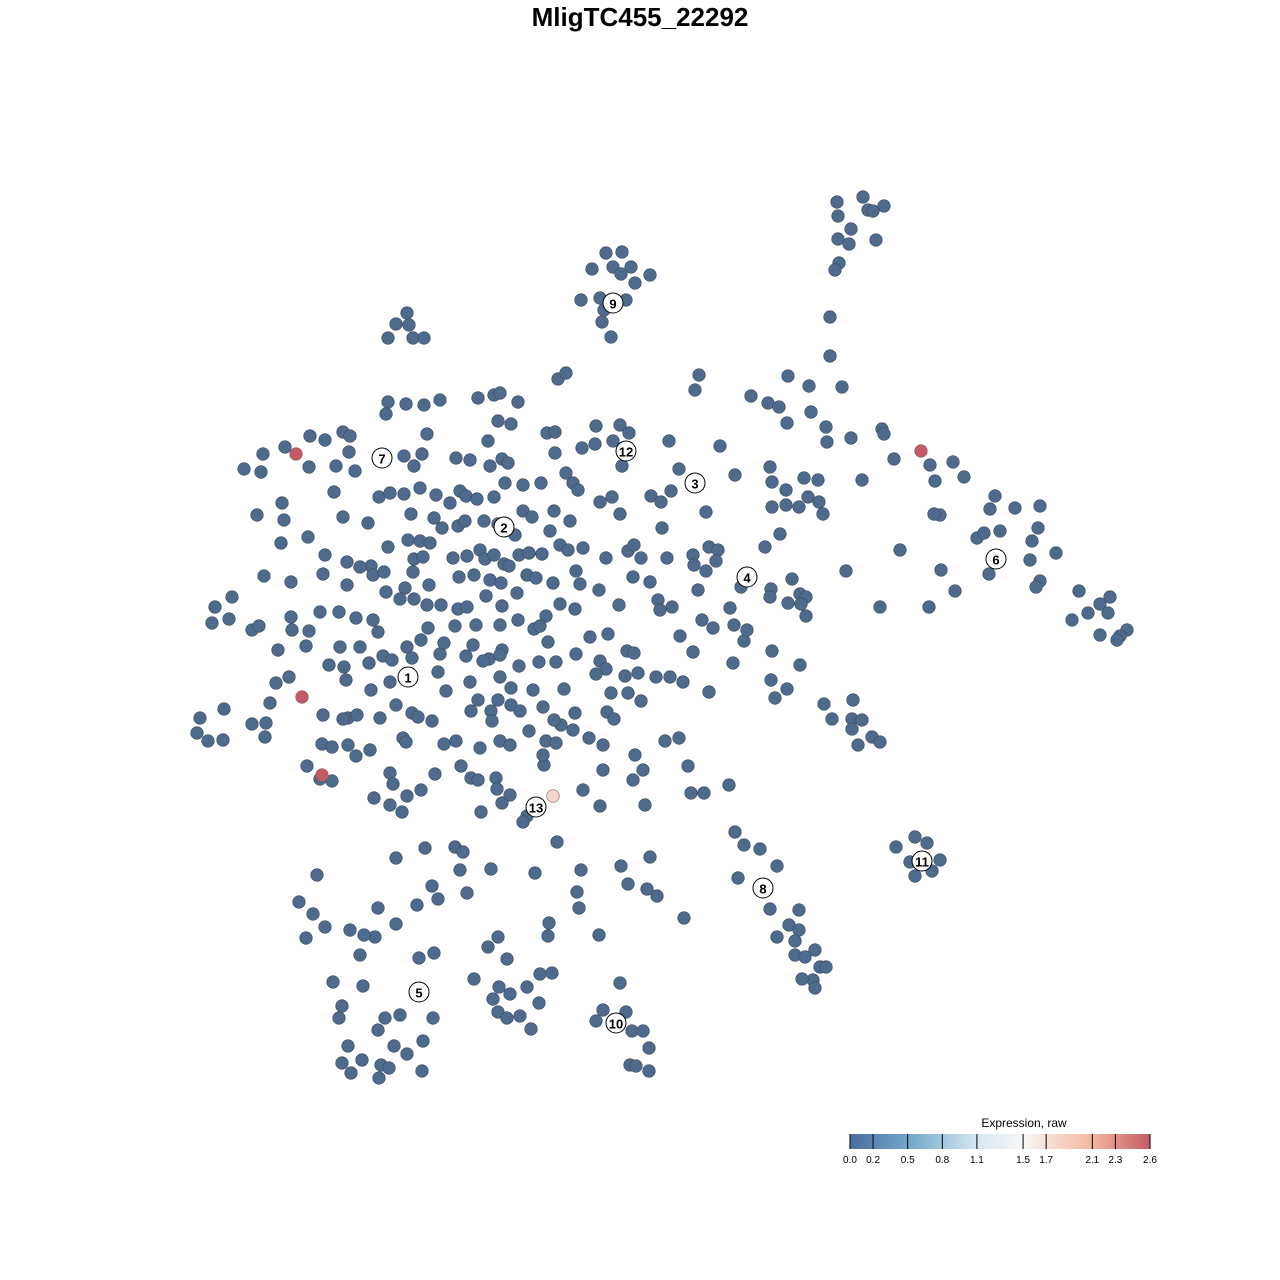  Describe the element at coordinates (626, 451) in the screenshot. I see `cluster-label: 12` at that location.